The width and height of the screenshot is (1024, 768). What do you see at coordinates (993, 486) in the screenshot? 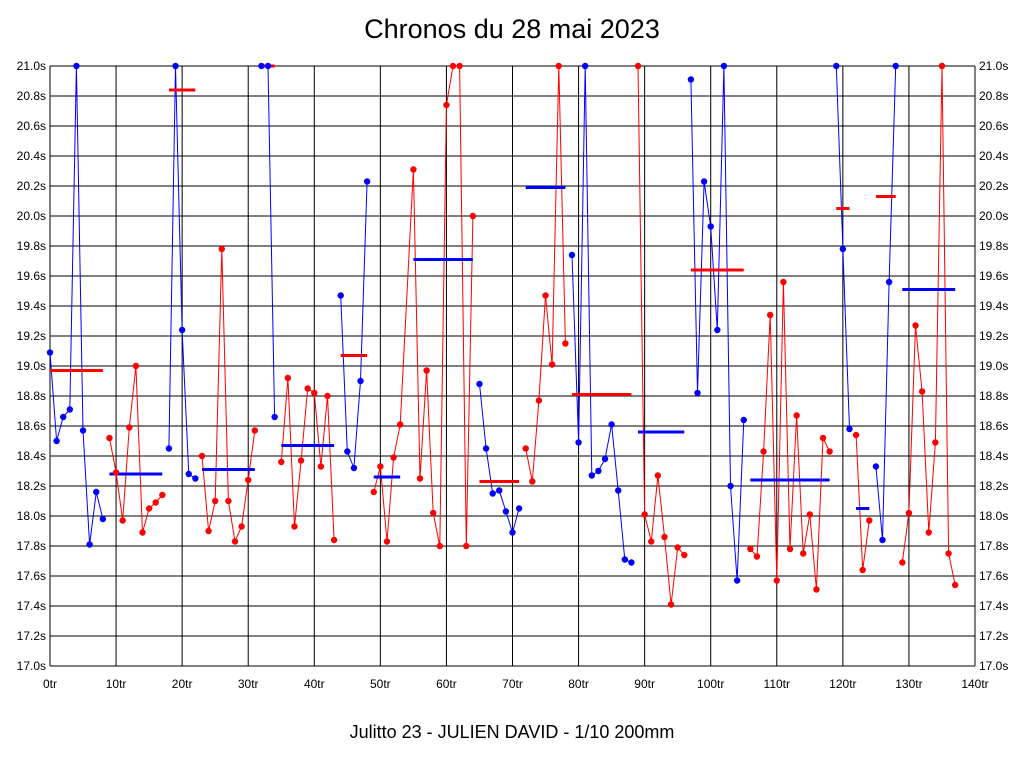
I see `y-tick-label-right: 18.2s` at bounding box center [993, 486].